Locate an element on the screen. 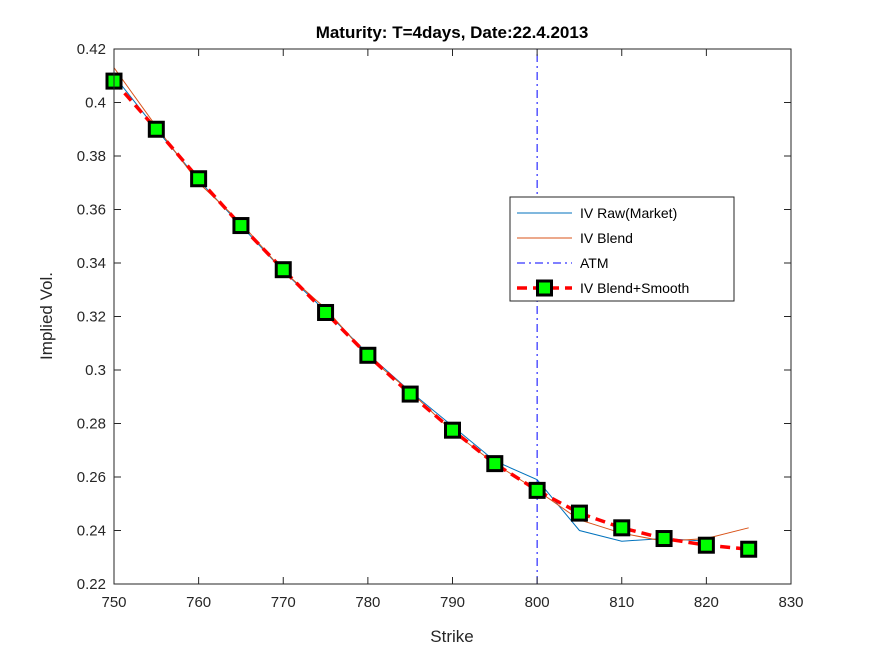 This screenshot has width=875, height=656. y-tick-label: 0.34 is located at coordinates (91, 263).